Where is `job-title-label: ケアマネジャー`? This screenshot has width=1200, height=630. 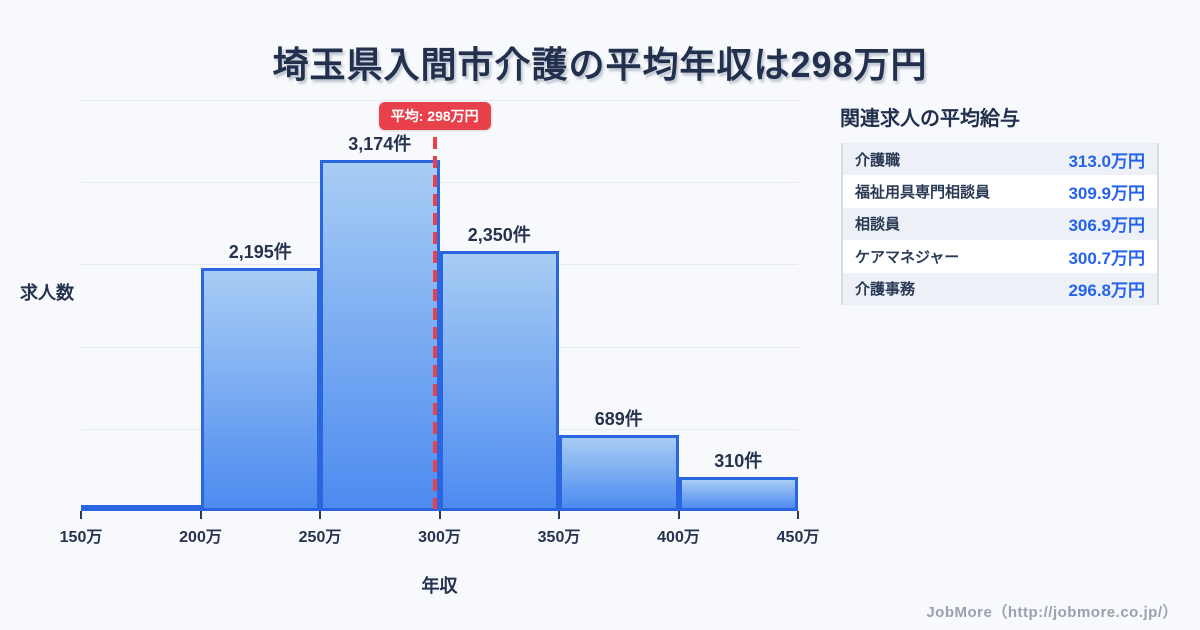
job-title-label: ケアマネジャー is located at coordinates (907, 257).